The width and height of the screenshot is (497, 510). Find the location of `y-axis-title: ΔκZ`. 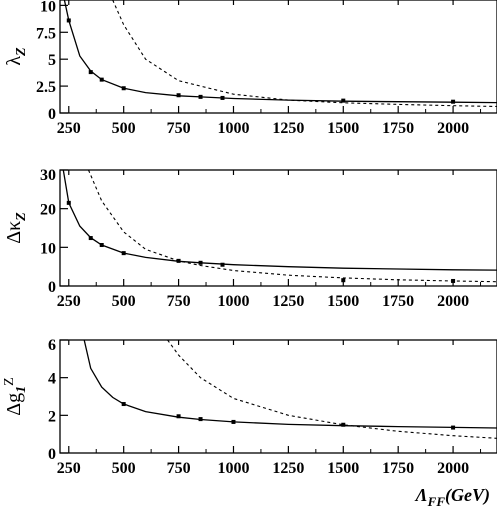

y-axis-title: ΔκZ is located at coordinates (16, 228).